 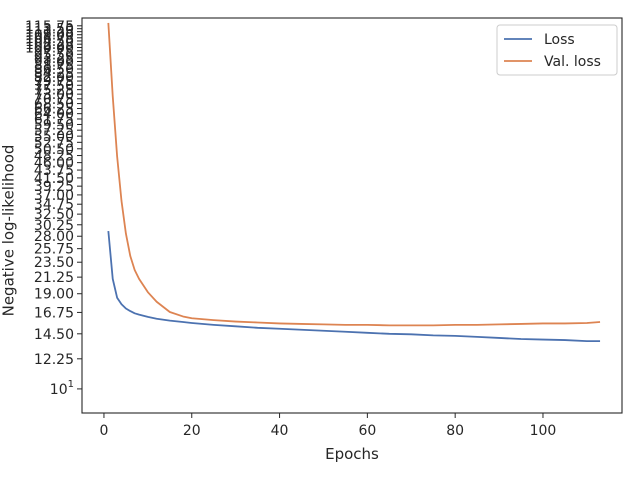 I want to click on y-axis-label: Negative log-likelihood, so click(x=9, y=231).